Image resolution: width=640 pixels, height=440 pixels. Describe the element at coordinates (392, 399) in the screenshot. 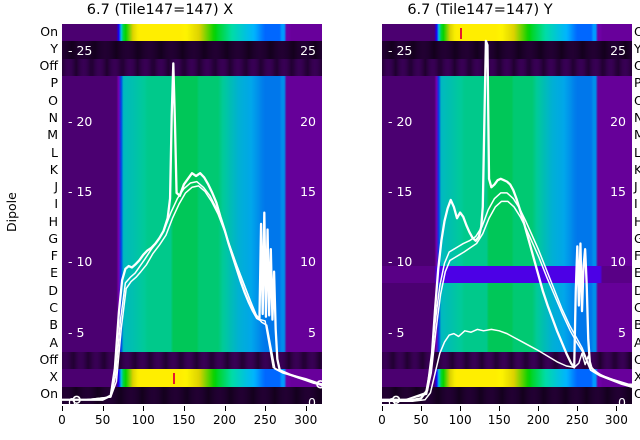

I see `inner-ytick-left-0: 0` at that location.